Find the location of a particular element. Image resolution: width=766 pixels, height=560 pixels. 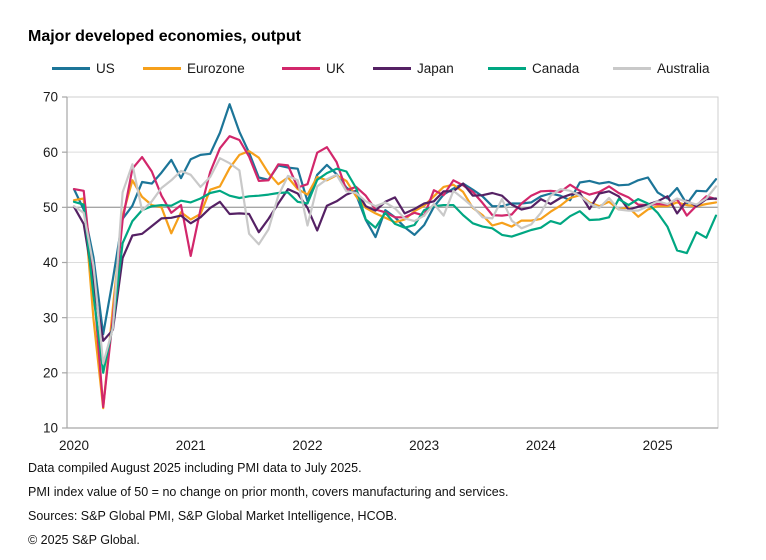

legend-item-australia: Australia is located at coordinates (661, 68).